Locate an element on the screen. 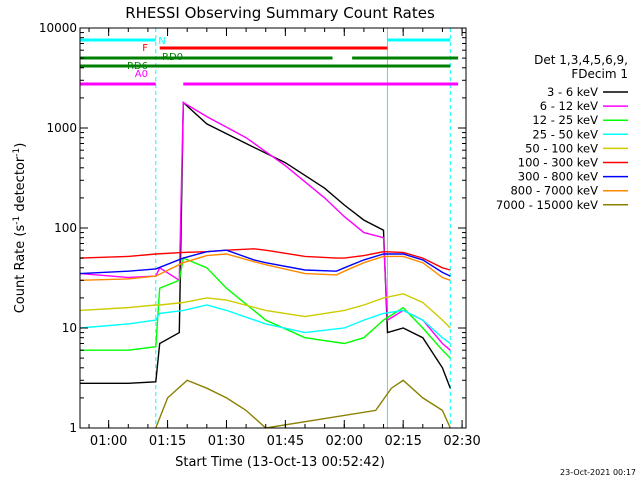 The image size is (640, 480). legend-label: 300 - 800 keV is located at coordinates (558, 177).